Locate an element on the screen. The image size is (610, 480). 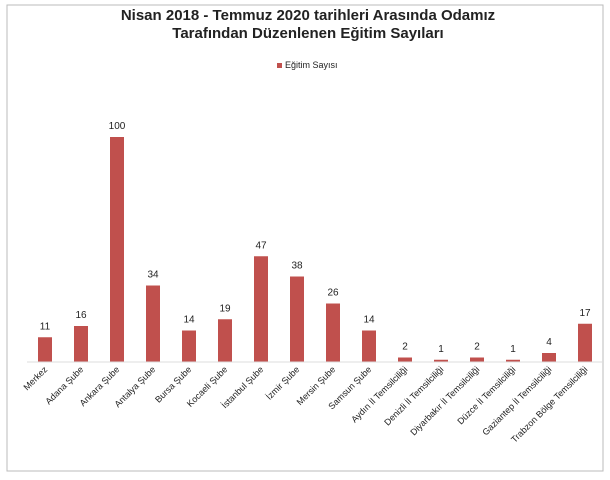
value-label: 17 is located at coordinates (585, 313).